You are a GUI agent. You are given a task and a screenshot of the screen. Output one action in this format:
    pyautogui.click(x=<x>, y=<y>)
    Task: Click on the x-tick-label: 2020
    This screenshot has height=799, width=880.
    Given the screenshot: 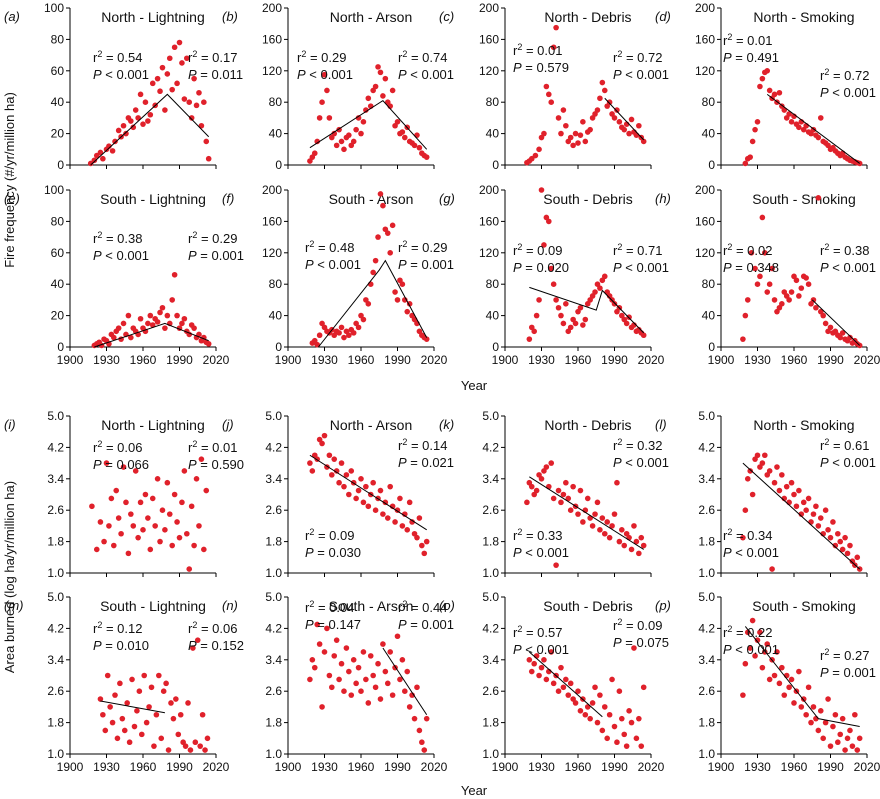 What is the action you would take?
    pyautogui.click(x=651, y=767)
    